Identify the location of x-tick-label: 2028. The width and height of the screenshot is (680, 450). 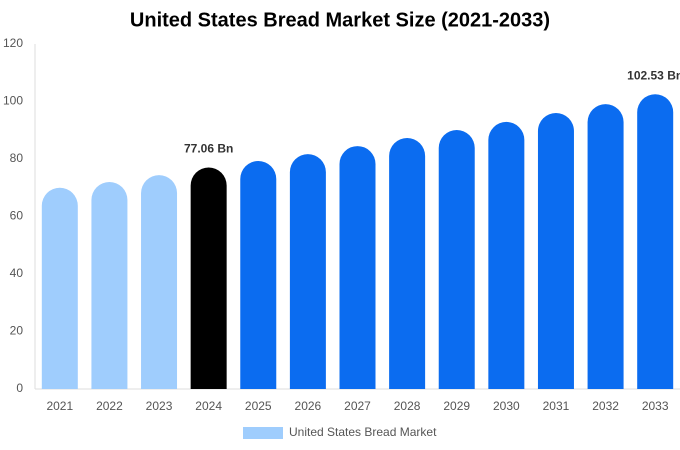
(407, 406).